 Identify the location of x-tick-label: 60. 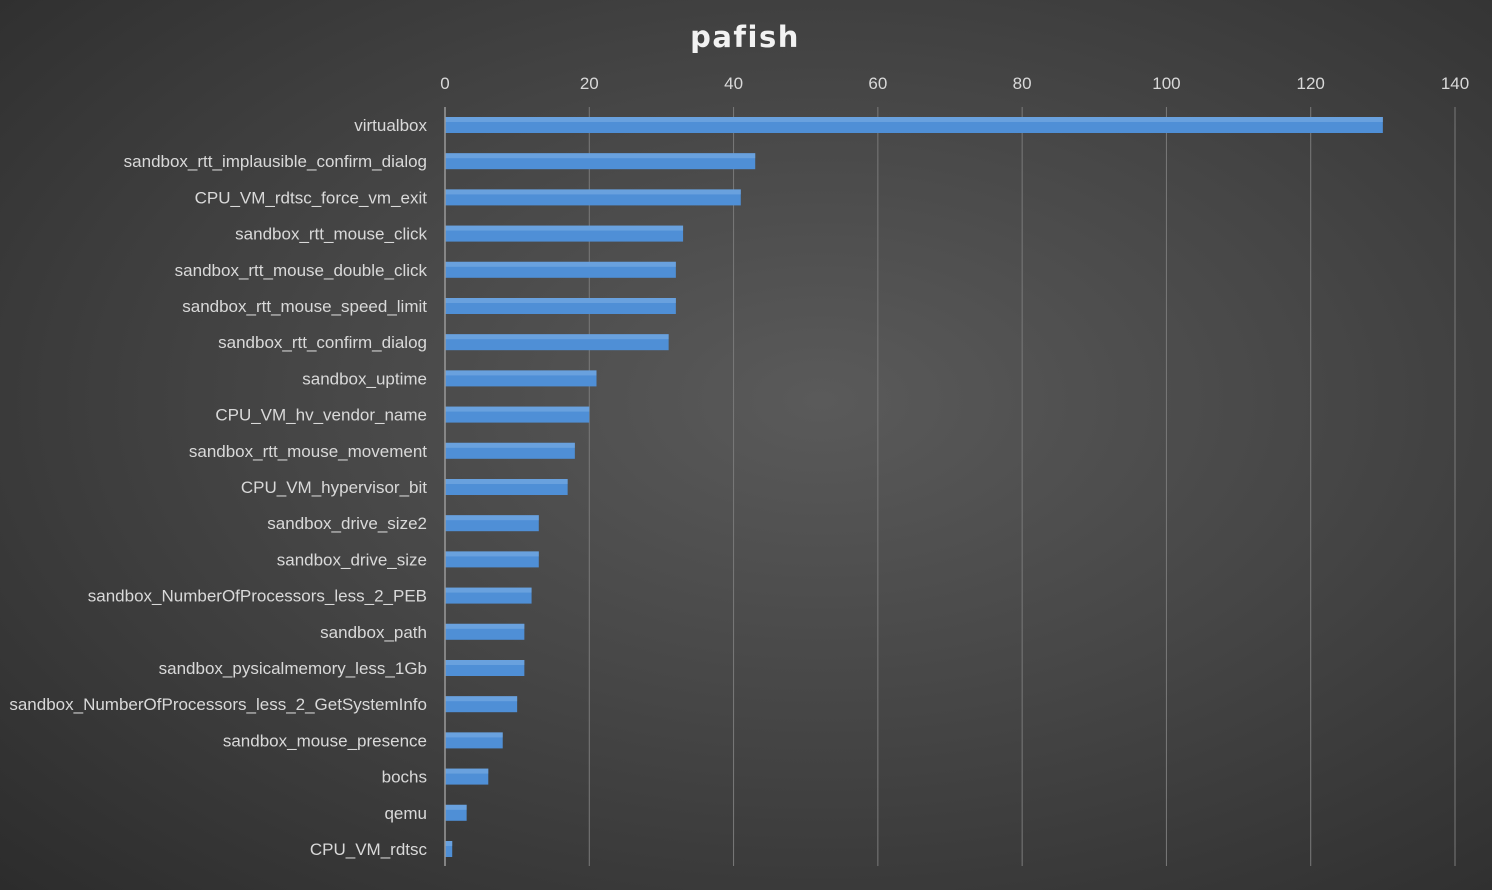
(877, 83).